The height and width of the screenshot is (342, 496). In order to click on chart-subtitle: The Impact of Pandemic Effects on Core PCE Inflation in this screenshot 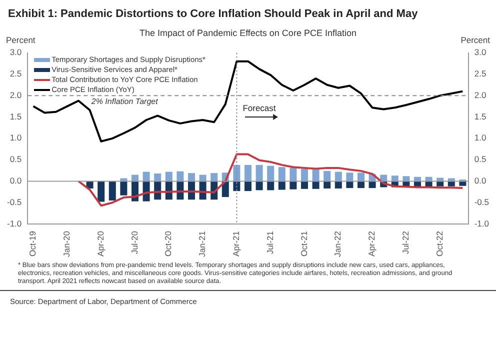, I will do `click(248, 33)`.